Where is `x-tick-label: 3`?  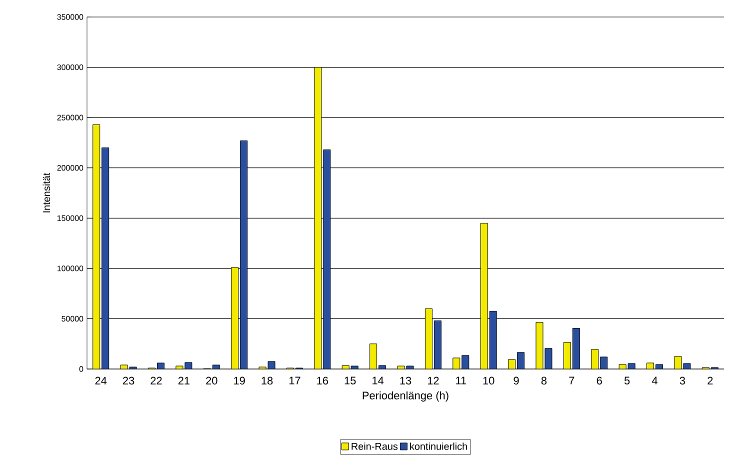 x-tick-label: 3 is located at coordinates (683, 380).